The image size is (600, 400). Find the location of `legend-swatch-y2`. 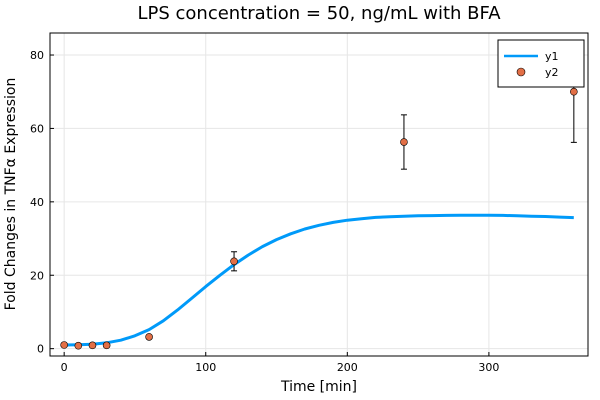

legend-swatch-y2 is located at coordinates (521, 72).